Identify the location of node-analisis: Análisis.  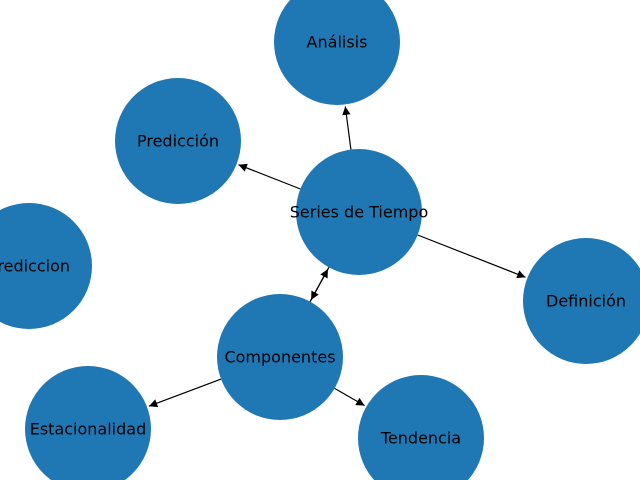
(337, 52).